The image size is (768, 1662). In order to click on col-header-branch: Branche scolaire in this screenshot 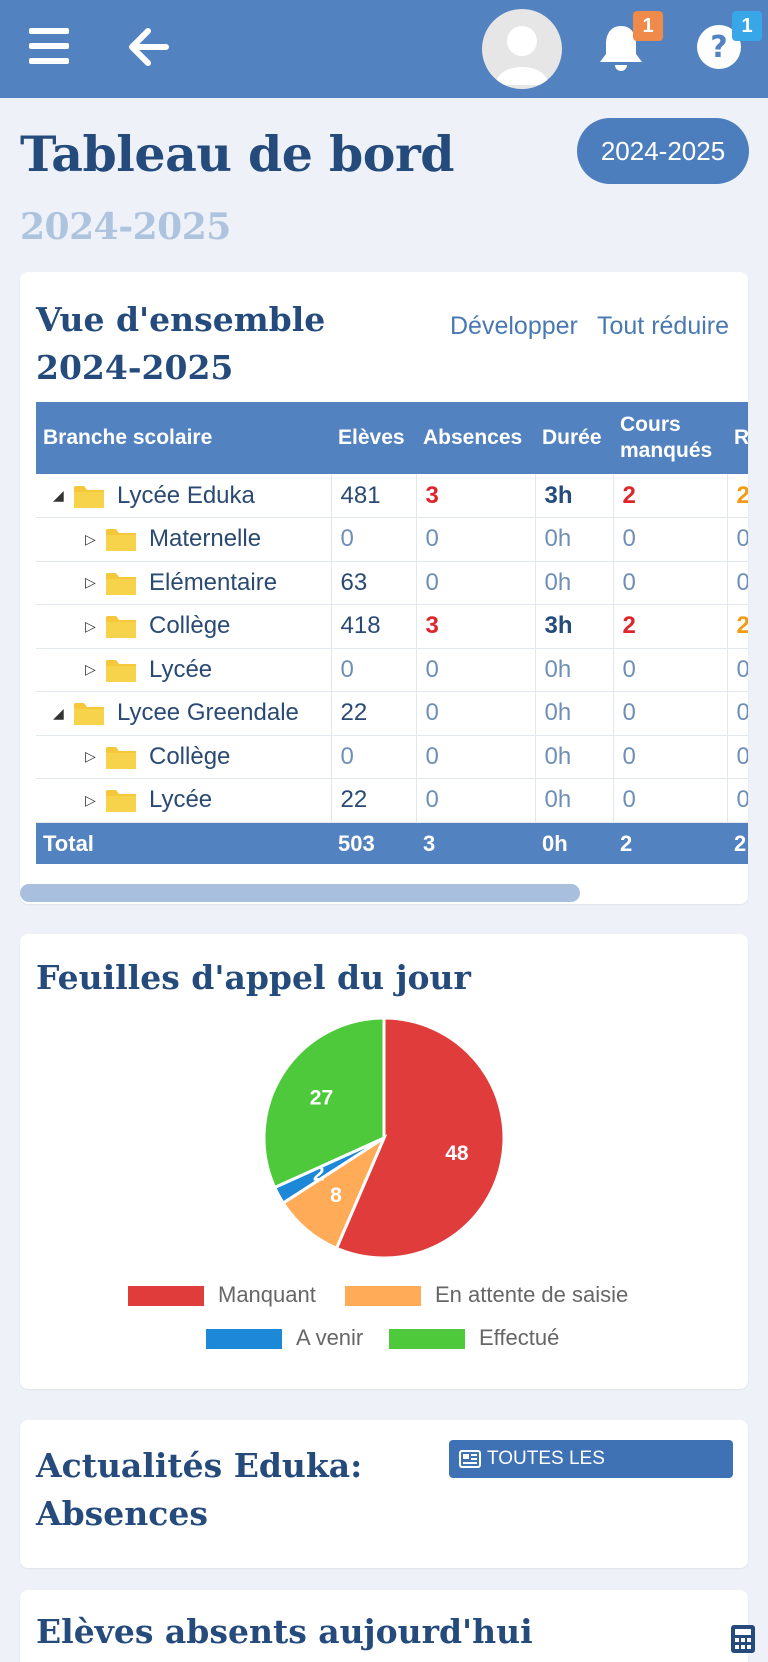, I will do `click(183, 438)`.